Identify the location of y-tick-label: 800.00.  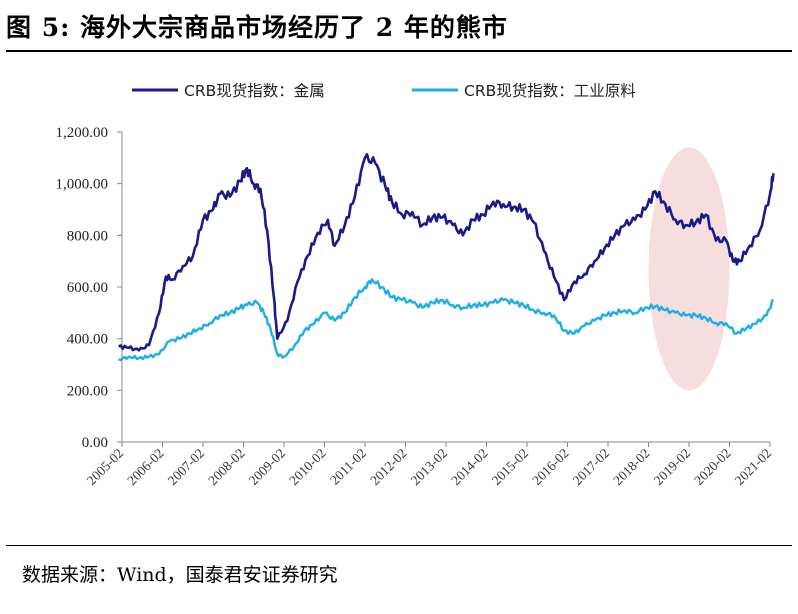
(87, 236).